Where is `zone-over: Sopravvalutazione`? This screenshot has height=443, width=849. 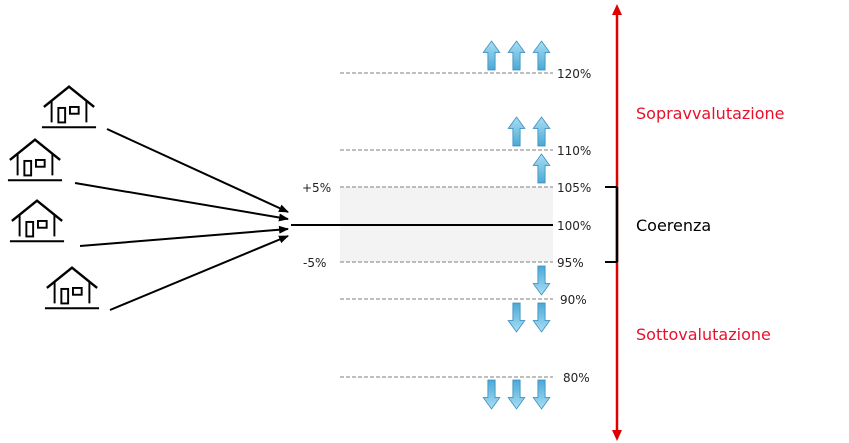 zone-over: Sopravvalutazione is located at coordinates (710, 113).